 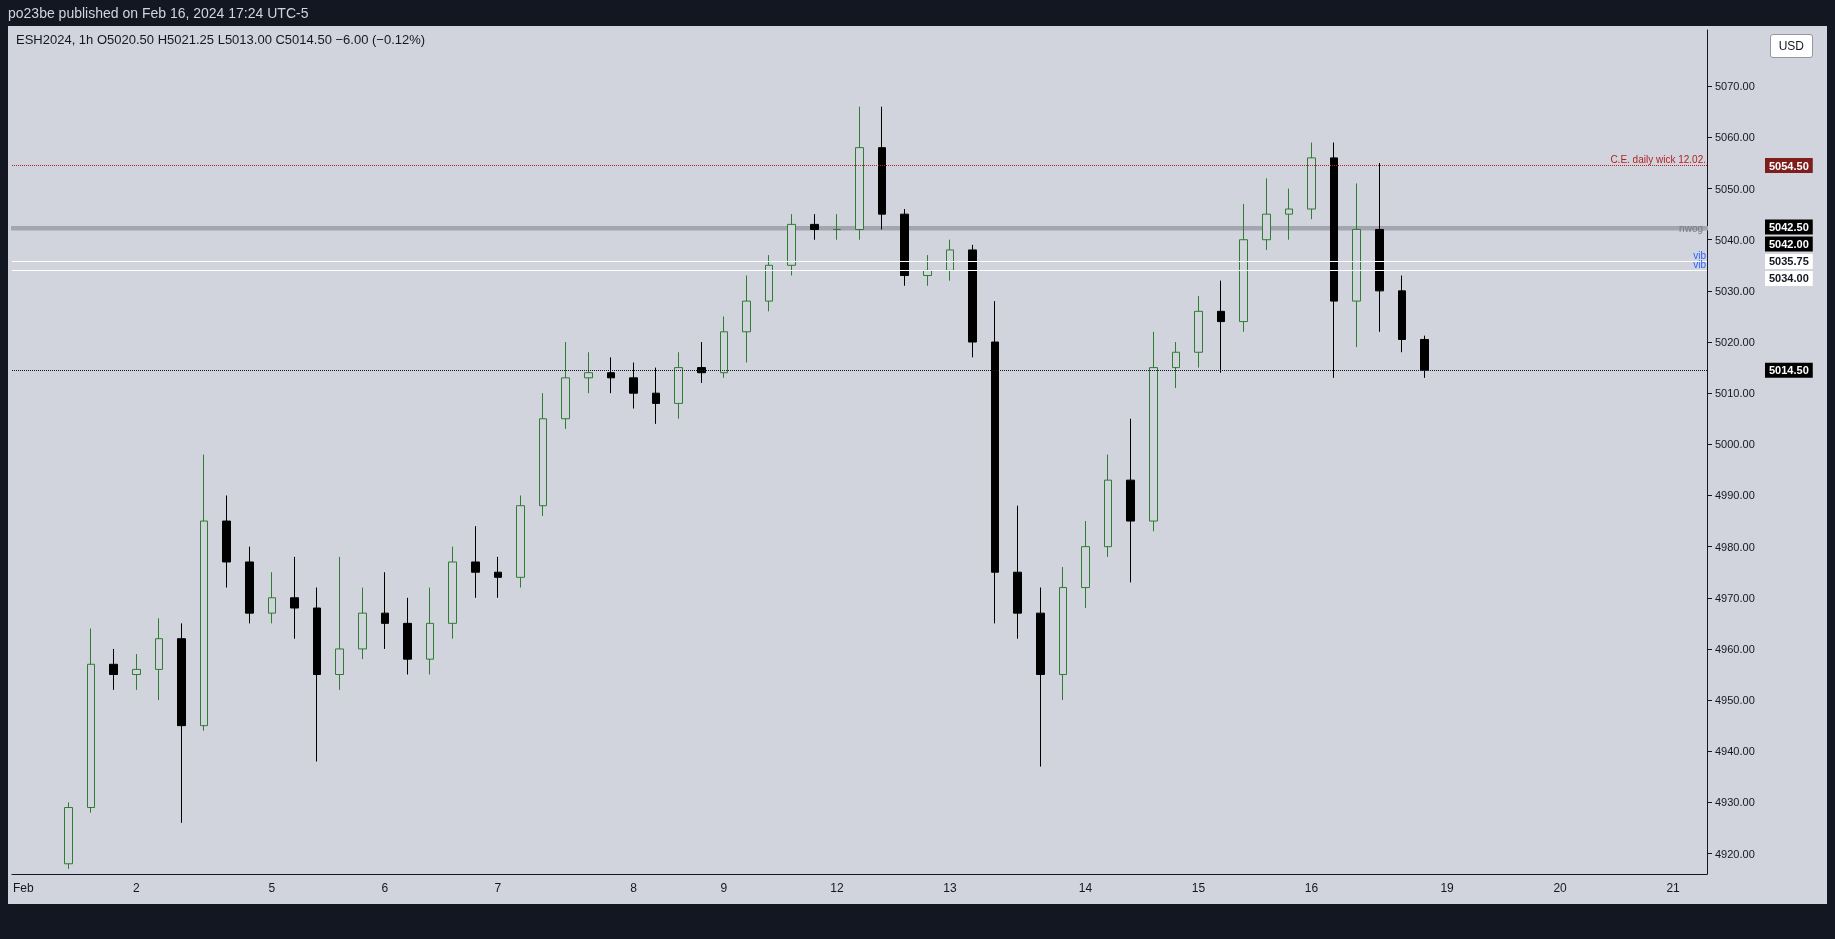 What do you see at coordinates (1791, 46) in the screenshot?
I see `y-axis-title: USD` at bounding box center [1791, 46].